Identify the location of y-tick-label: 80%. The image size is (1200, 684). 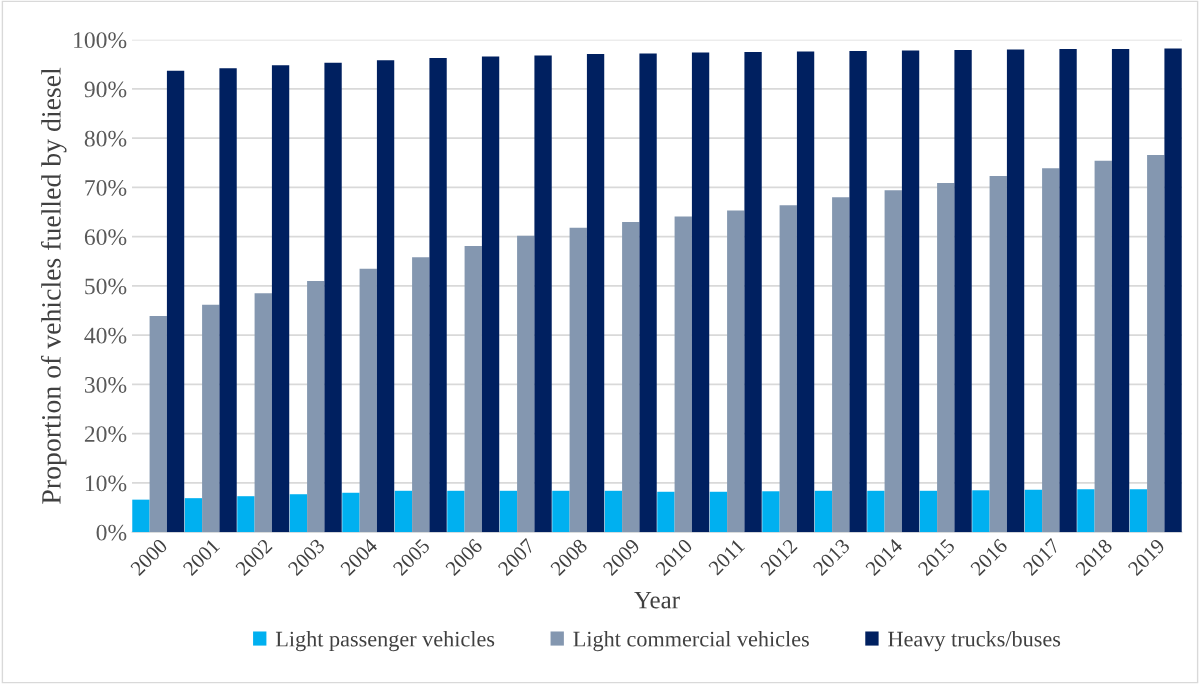
(105, 138).